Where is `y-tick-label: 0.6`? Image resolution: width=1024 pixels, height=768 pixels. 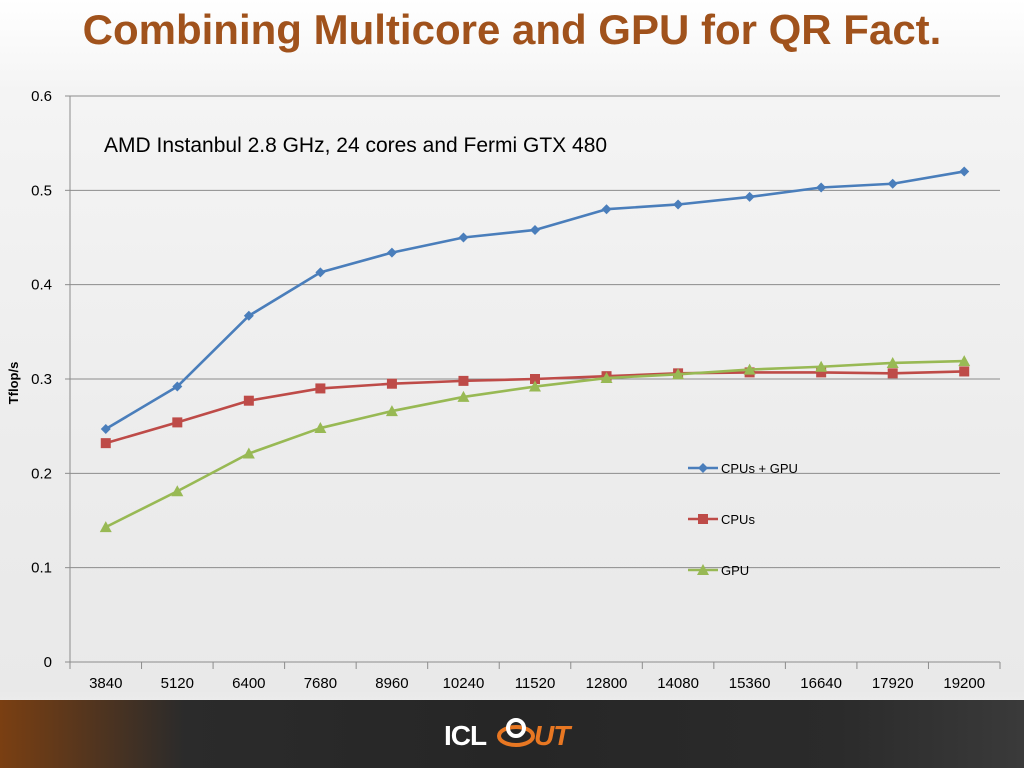 y-tick-label: 0.6 is located at coordinates (41, 96).